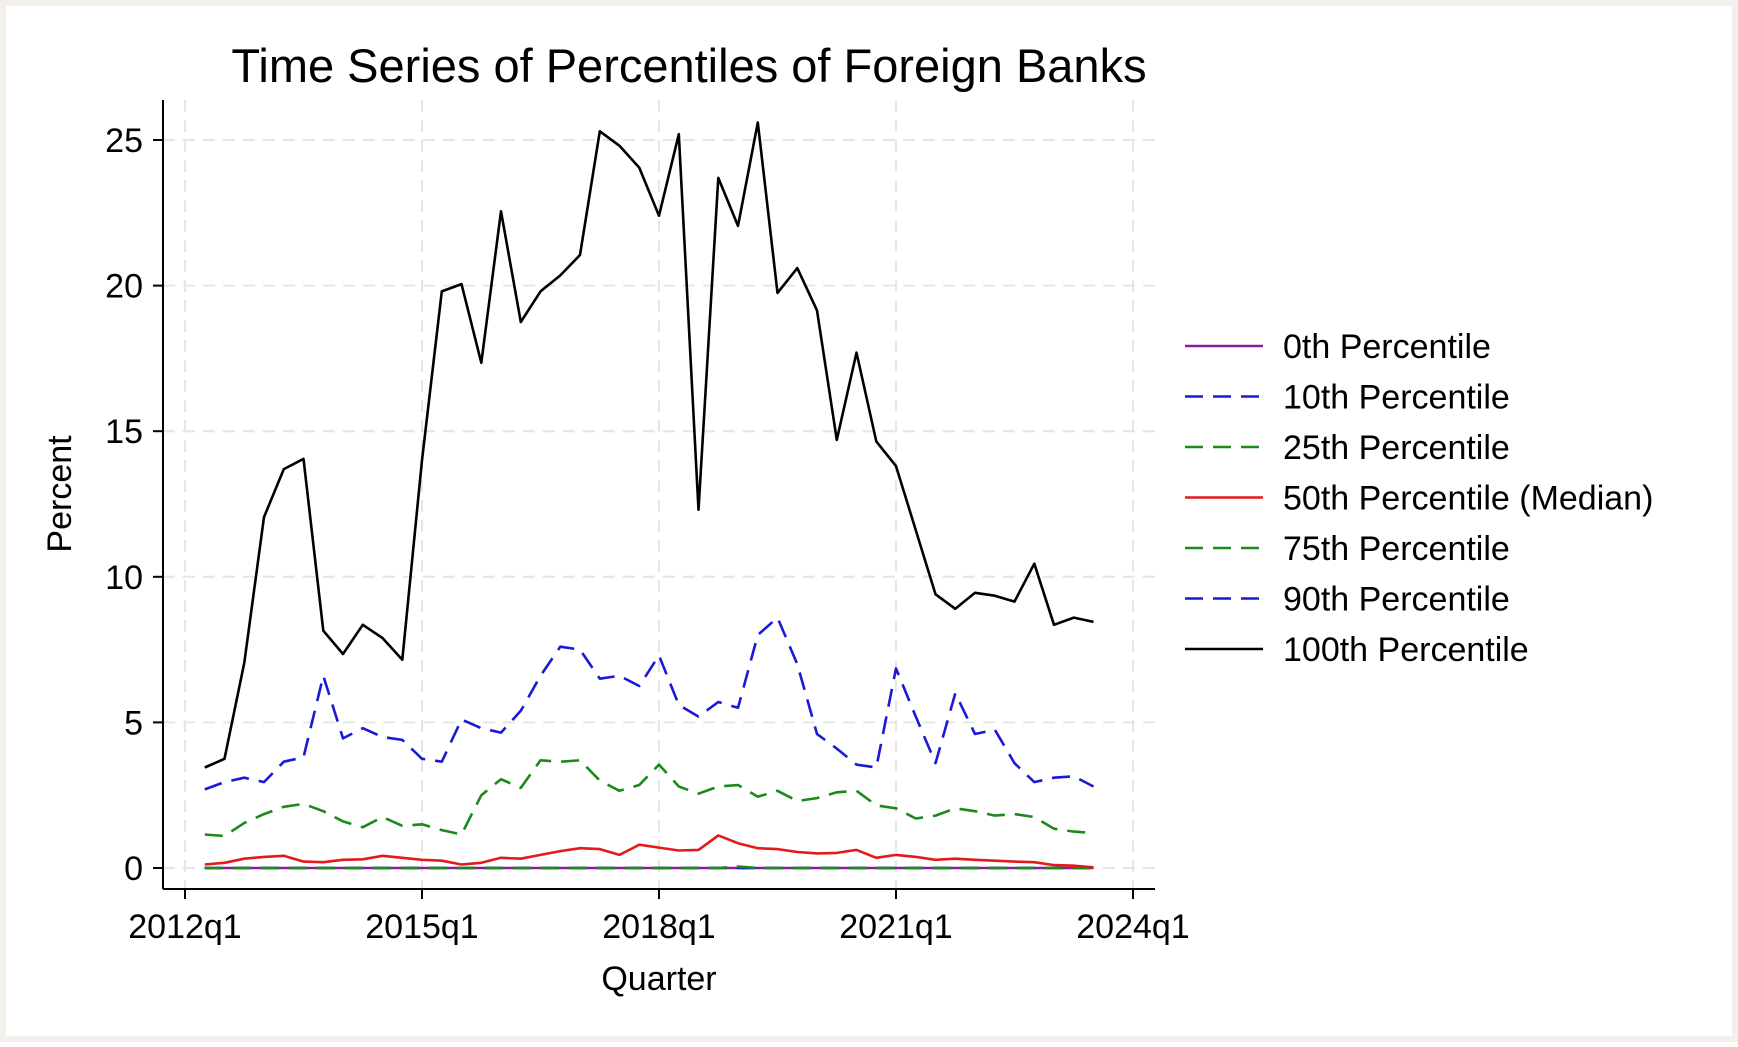 The image size is (1738, 1047). I want to click on legend-label-0: 0th Percentile, so click(1387, 347).